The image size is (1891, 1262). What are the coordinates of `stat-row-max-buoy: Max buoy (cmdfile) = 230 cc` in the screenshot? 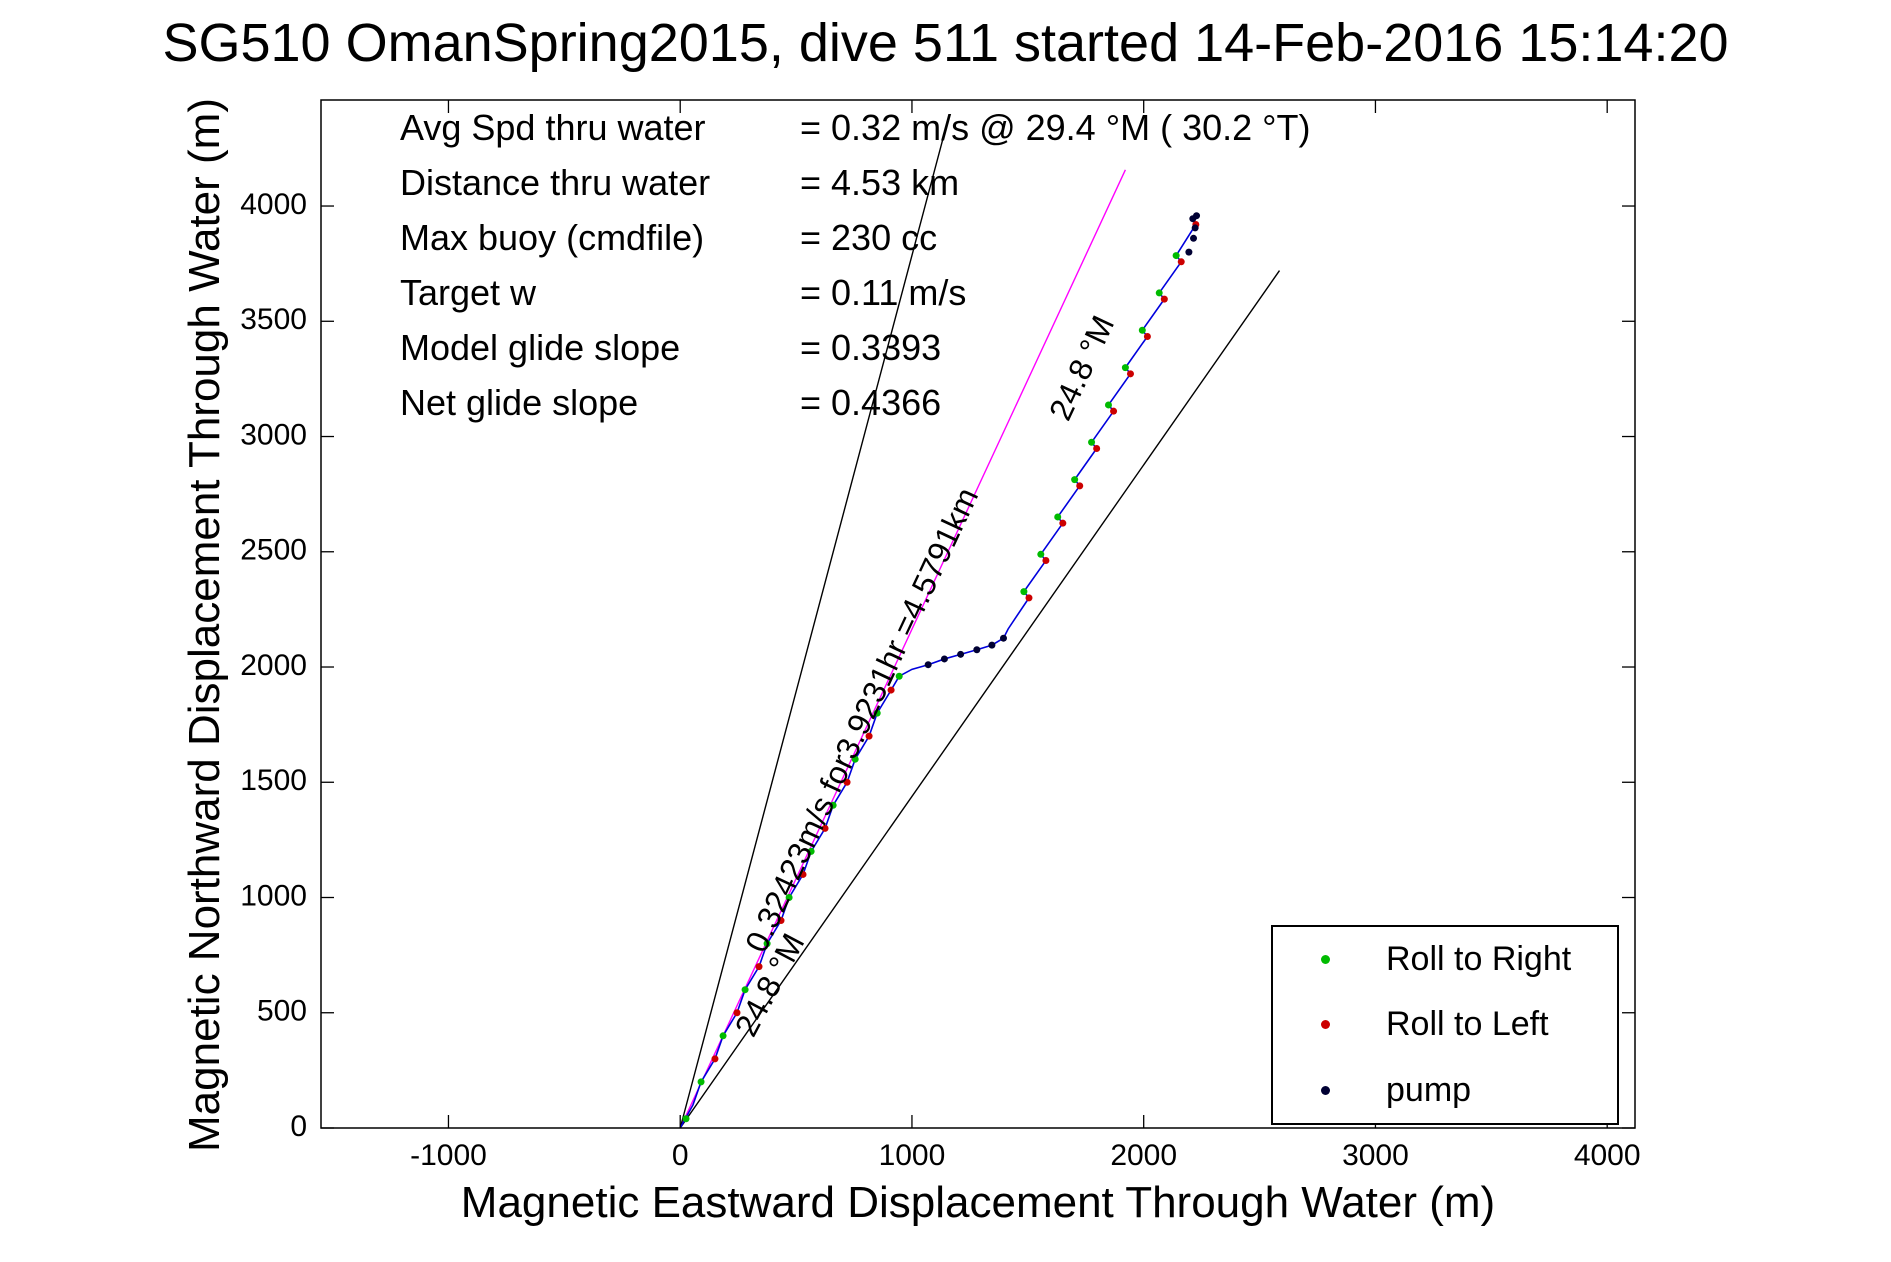 It's located at (855, 237).